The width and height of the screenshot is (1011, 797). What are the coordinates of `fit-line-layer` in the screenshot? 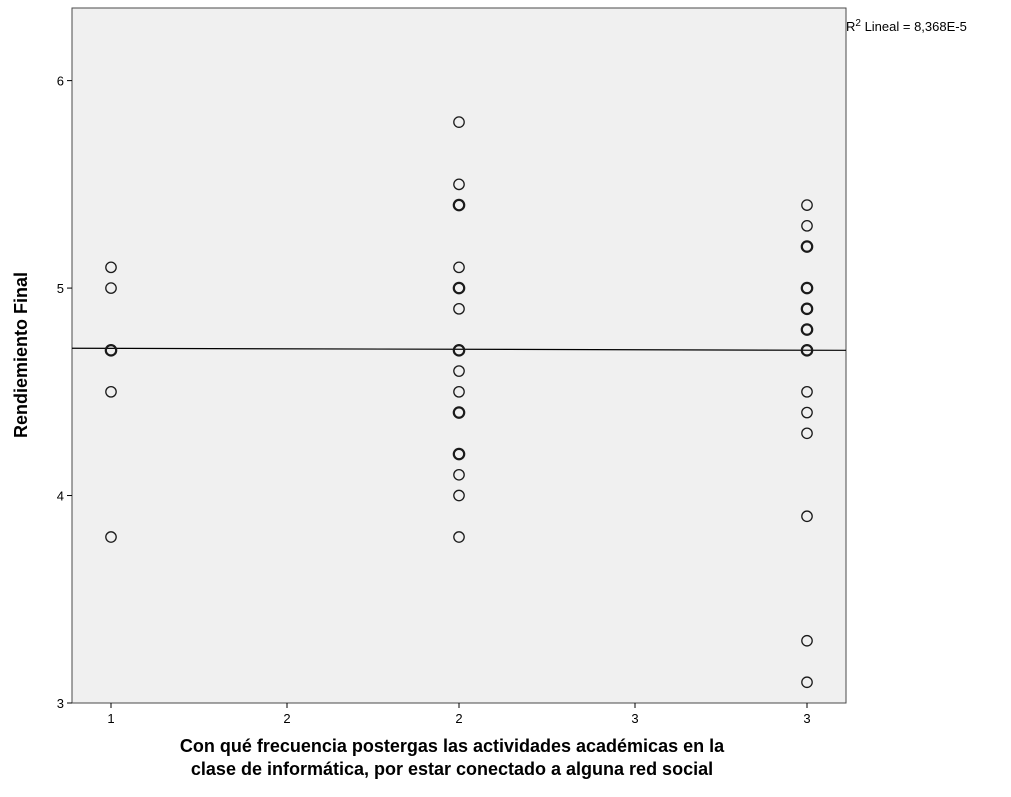 It's located at (459, 349).